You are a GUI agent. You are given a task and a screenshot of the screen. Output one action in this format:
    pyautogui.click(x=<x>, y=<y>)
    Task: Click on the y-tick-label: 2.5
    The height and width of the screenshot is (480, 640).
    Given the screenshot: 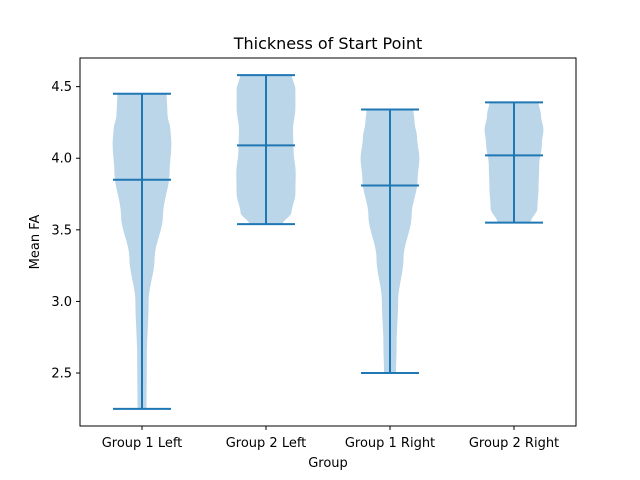 What is the action you would take?
    pyautogui.click(x=61, y=374)
    